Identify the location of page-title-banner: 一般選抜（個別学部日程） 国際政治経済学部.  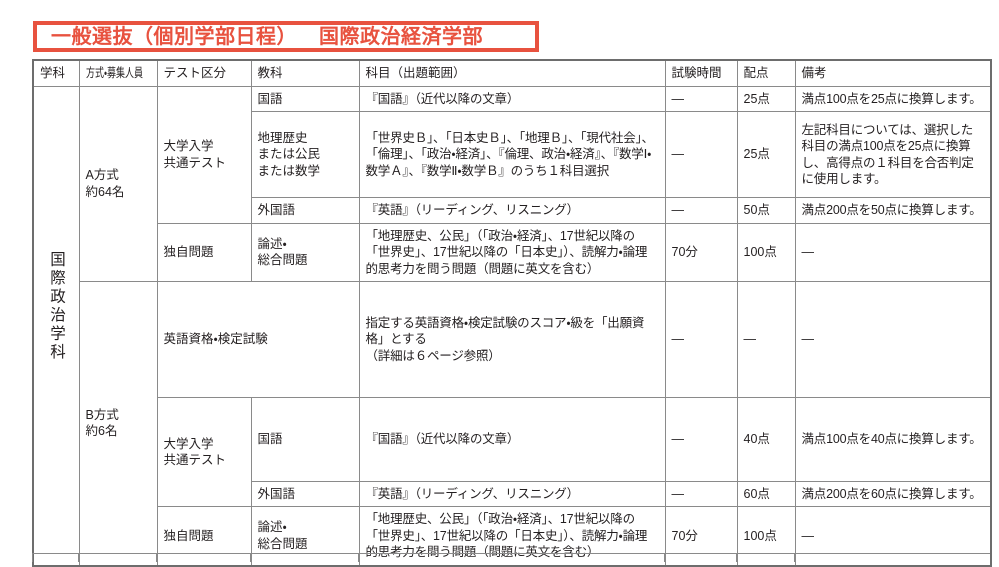
(286, 36).